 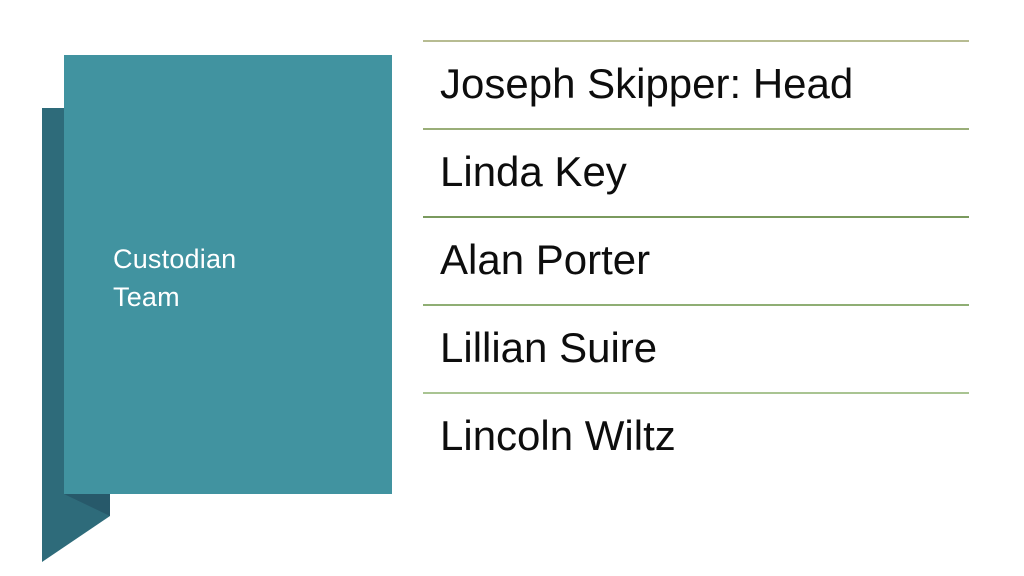 What do you see at coordinates (175, 278) in the screenshot?
I see `banner-label: Custodian Team` at bounding box center [175, 278].